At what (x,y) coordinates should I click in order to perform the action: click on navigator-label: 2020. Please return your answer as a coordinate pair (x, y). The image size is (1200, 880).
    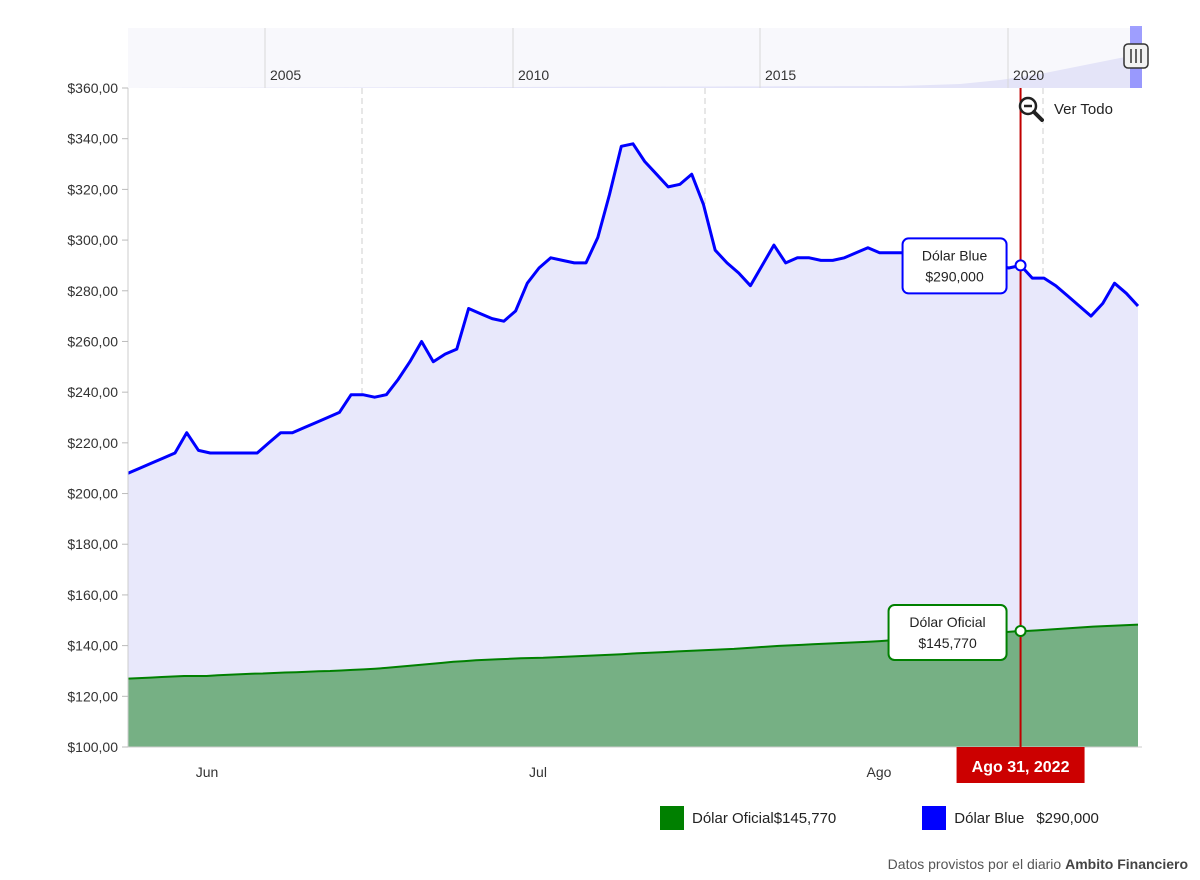
    Looking at the image, I should click on (1028, 75).